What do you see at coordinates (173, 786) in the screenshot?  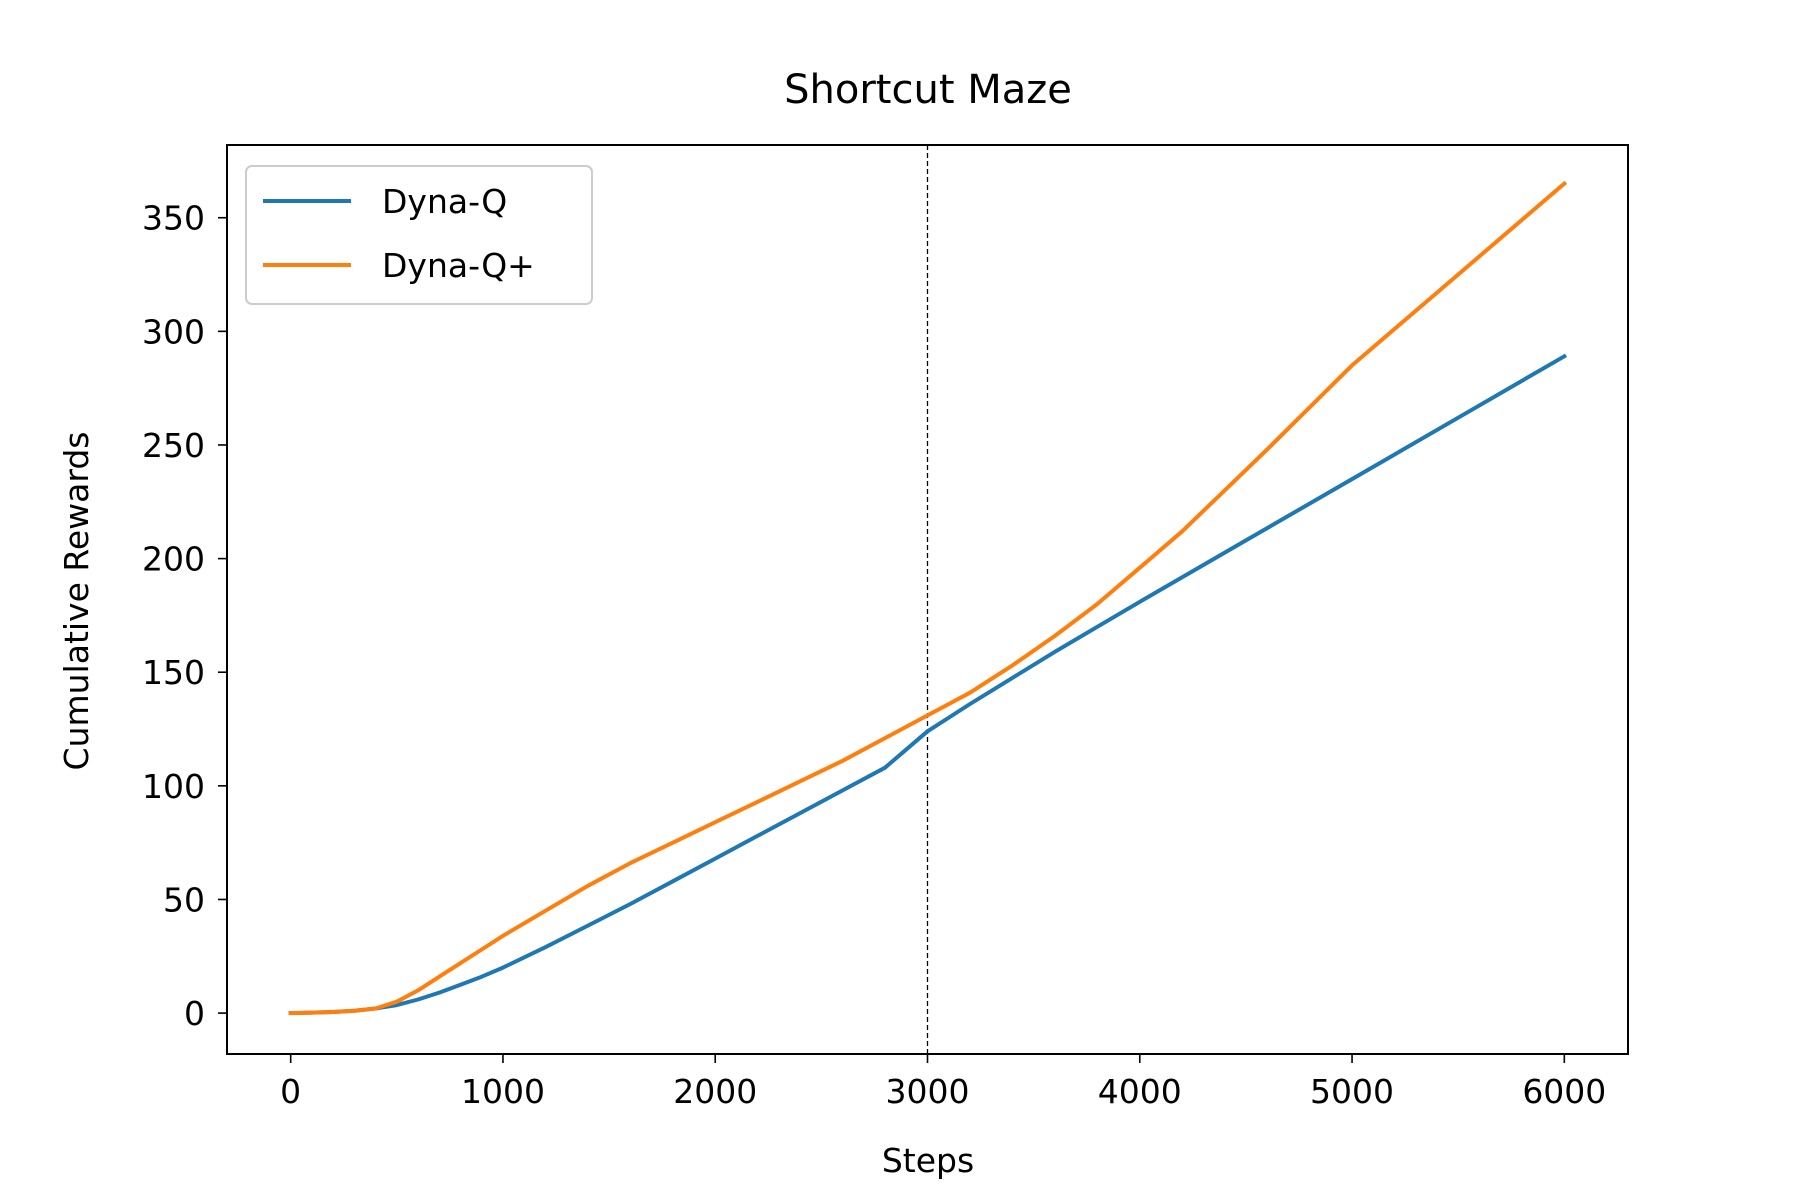 I see `y-tick-label: 100` at bounding box center [173, 786].